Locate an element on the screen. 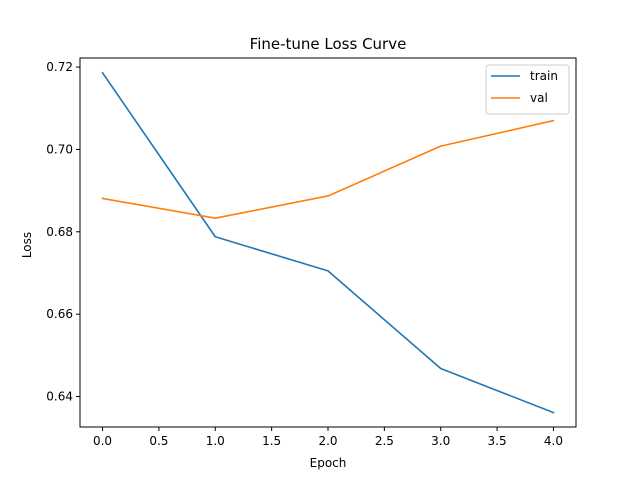 This screenshot has width=640, height=484. x-tick-label: 0.5 is located at coordinates (158, 441).